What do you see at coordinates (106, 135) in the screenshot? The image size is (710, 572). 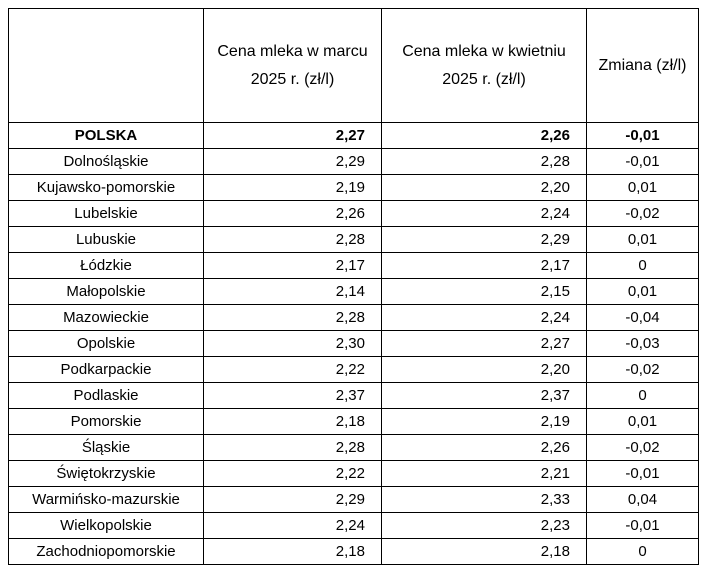 I see `region-cell: POLSKA` at bounding box center [106, 135].